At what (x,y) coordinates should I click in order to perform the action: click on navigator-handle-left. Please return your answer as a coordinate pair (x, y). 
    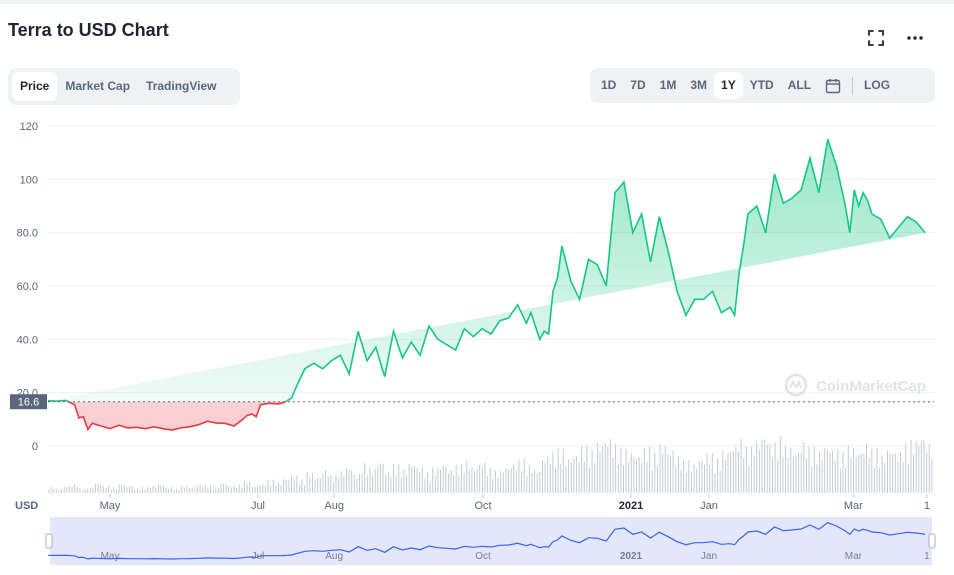
    Looking at the image, I should click on (49, 541).